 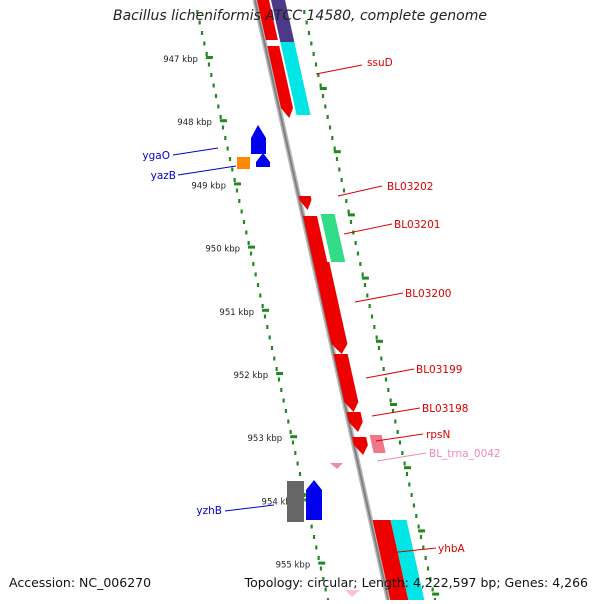 I want to click on gene-BL03201-cds, so click(x=315, y=239).